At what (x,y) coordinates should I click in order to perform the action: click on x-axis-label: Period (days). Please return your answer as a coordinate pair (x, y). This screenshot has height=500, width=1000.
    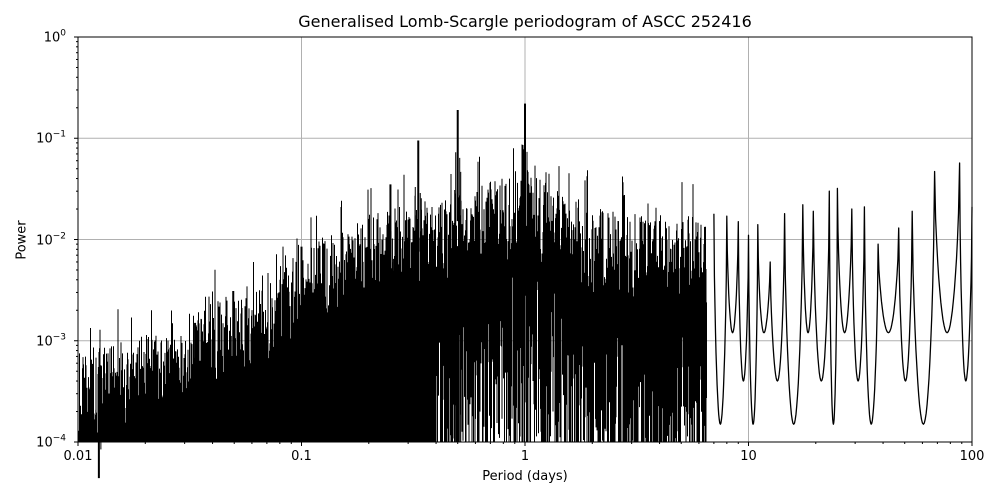
    Looking at the image, I should click on (525, 476).